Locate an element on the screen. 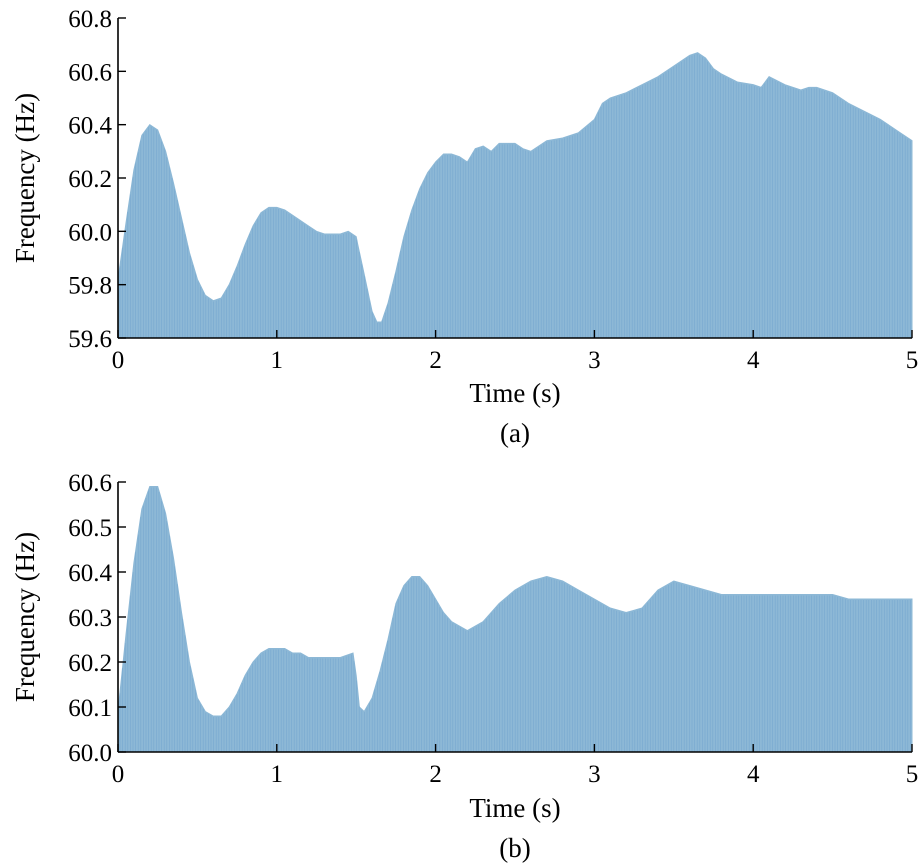  y-tick-label: 60.1 is located at coordinates (90, 708).